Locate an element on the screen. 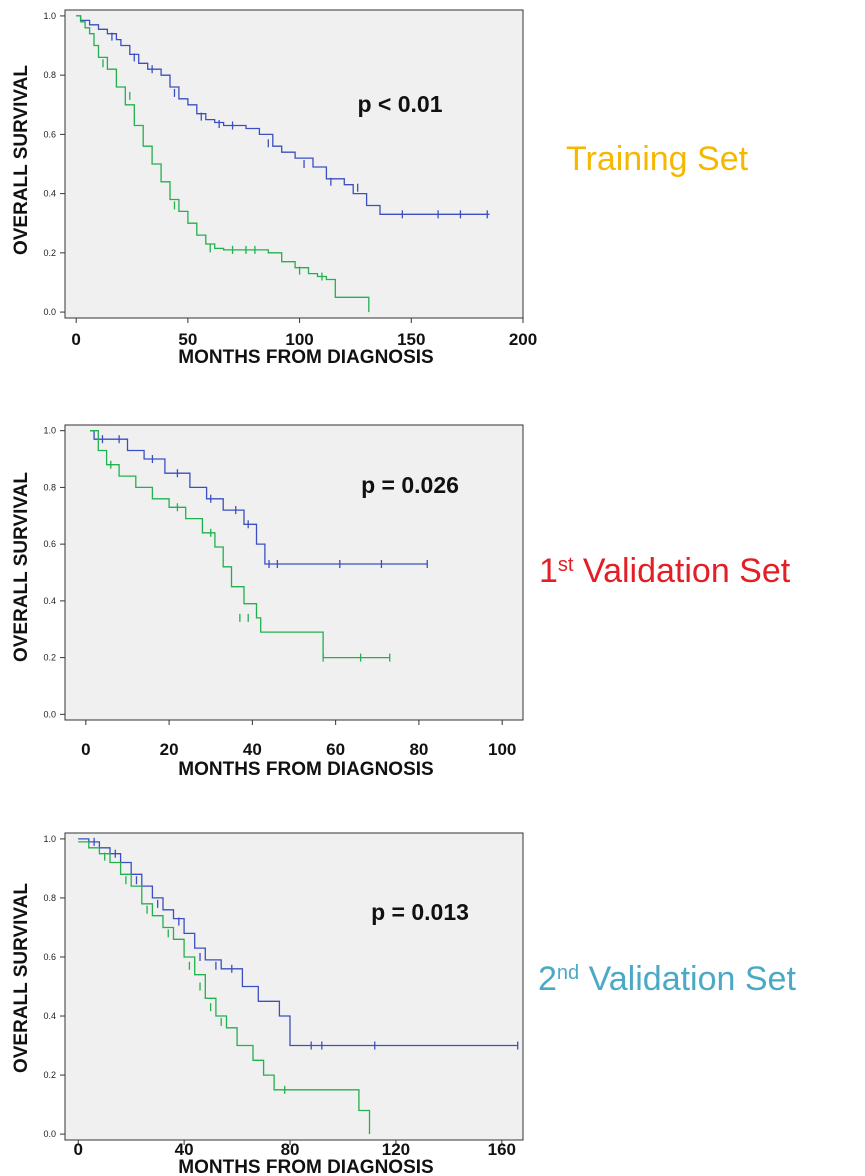  set-label-sup: st is located at coordinates (565, 565).